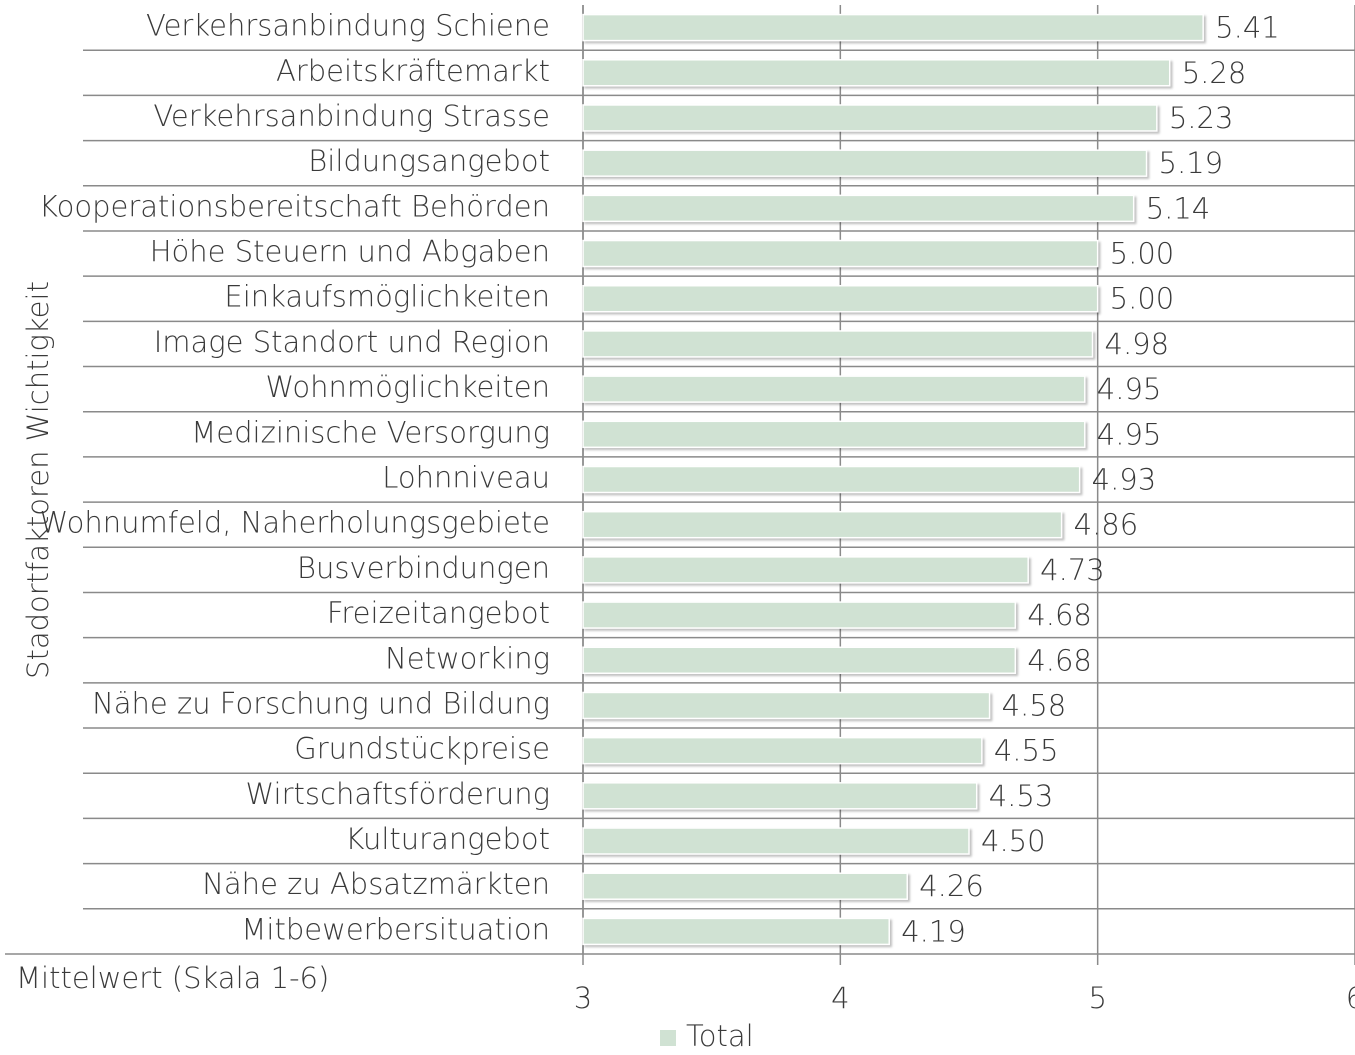 The width and height of the screenshot is (1355, 1055). What do you see at coordinates (1072, 570) in the screenshot?
I see `data-label: 4.73` at bounding box center [1072, 570].